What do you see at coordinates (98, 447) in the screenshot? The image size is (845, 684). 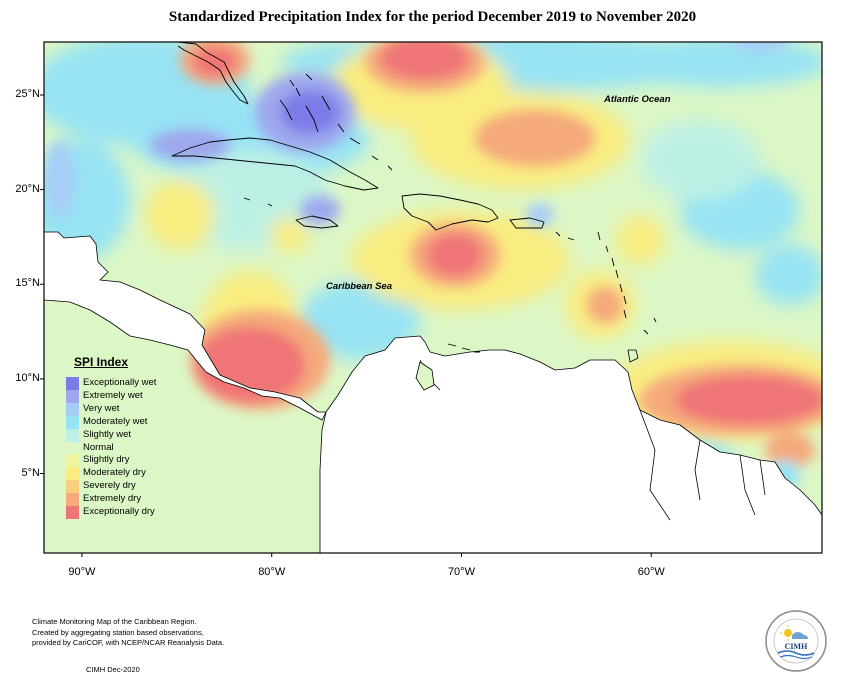 I see `legend-label: Normal` at bounding box center [98, 447].